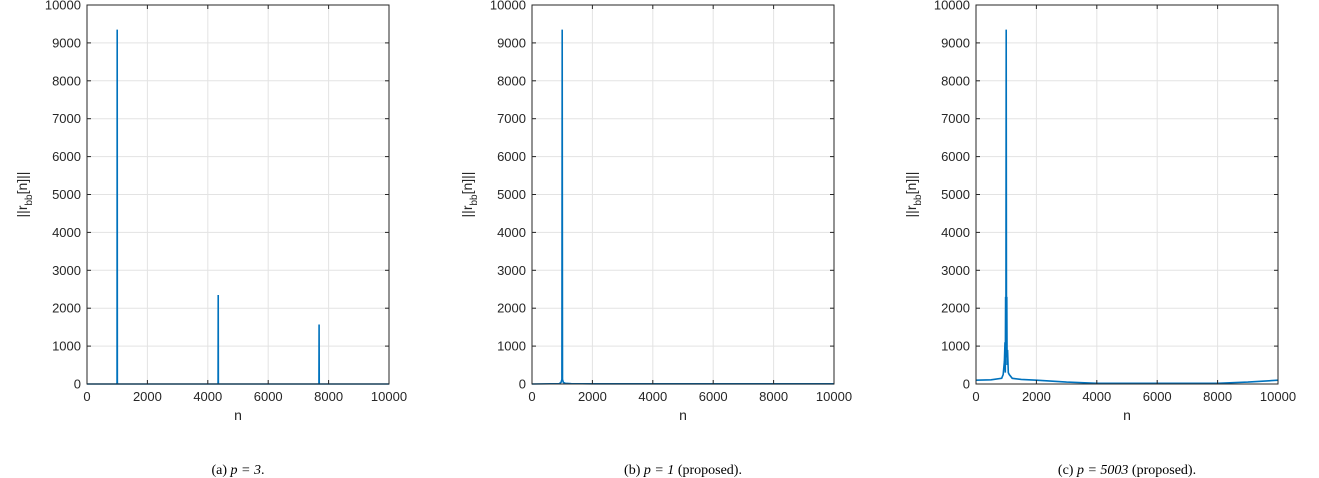 Image resolution: width=1319 pixels, height=478 pixels. I want to click on caption-prefix: (c), so click(1067, 470).